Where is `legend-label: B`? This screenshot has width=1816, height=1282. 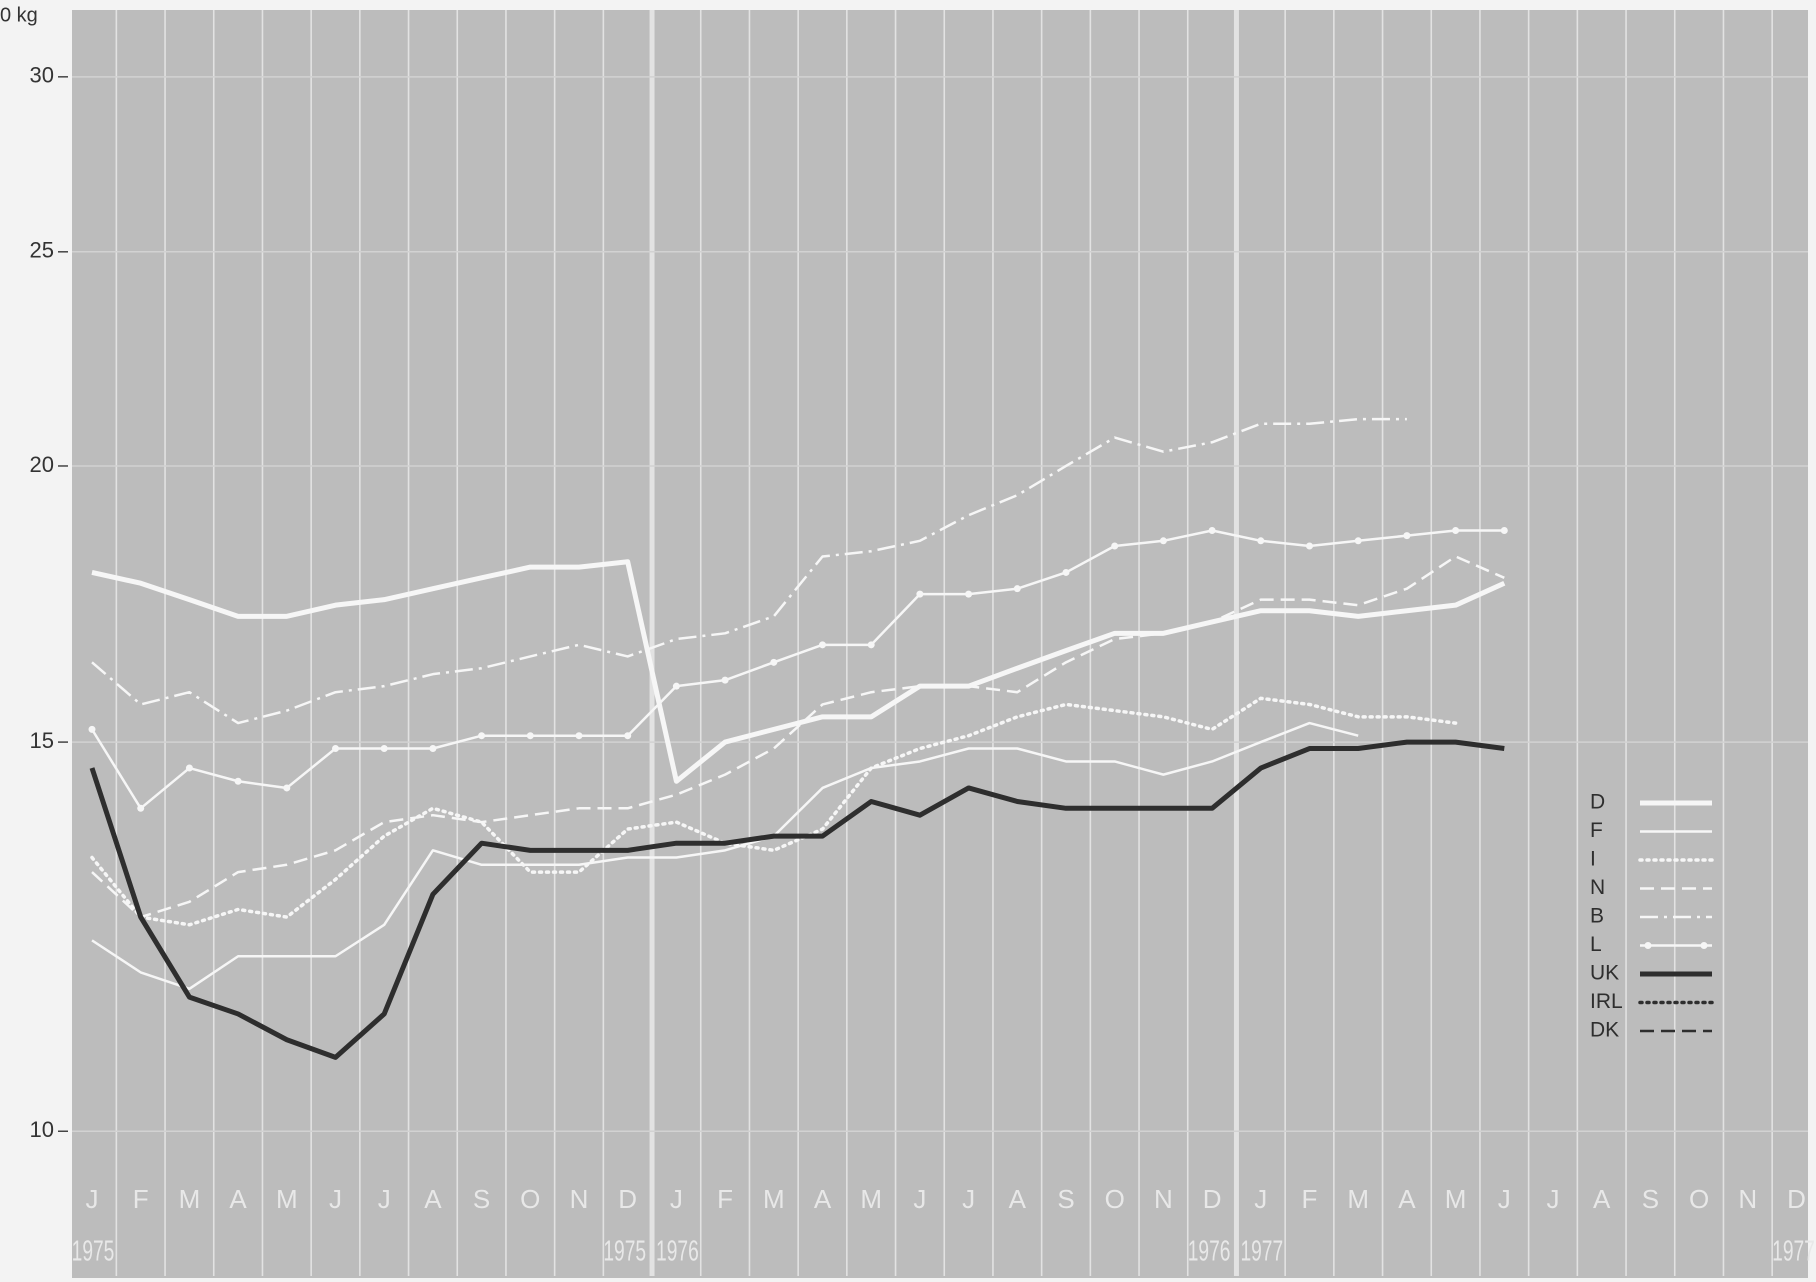 legend-label: B is located at coordinates (1597, 916).